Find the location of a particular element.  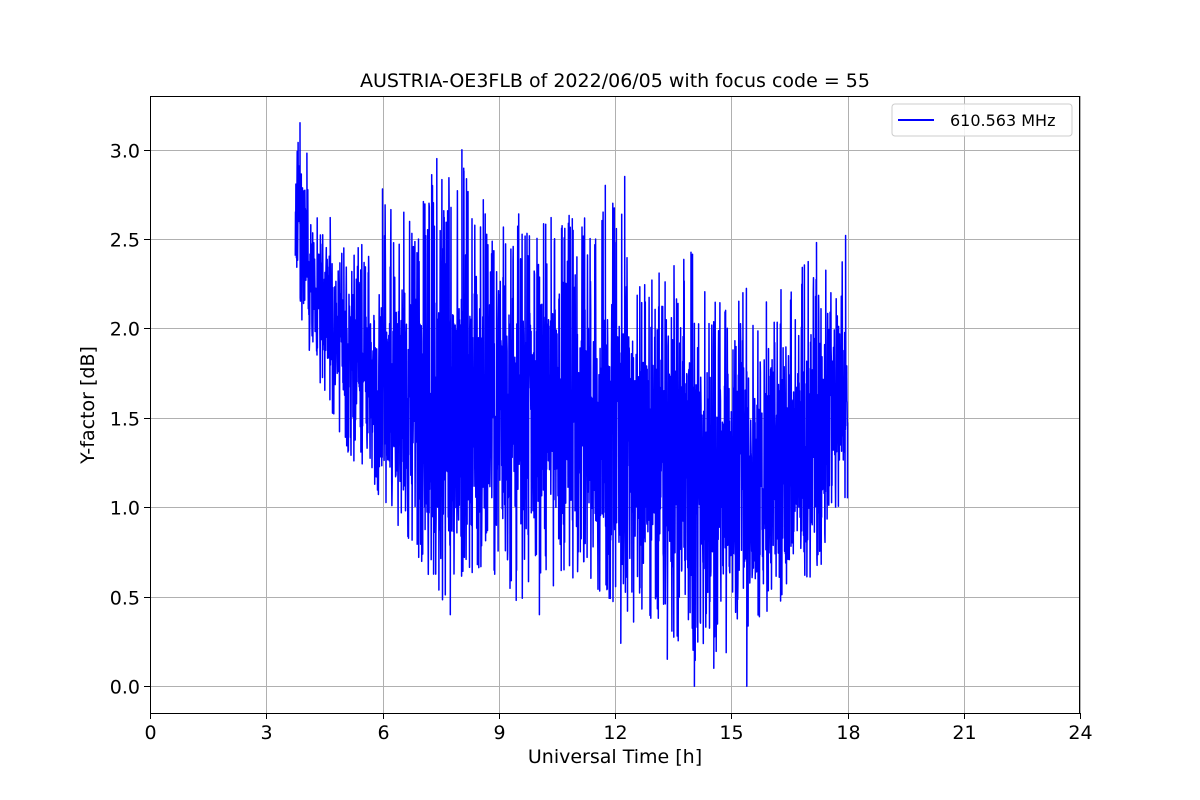

x-tick-label: 24 is located at coordinates (1080, 733).